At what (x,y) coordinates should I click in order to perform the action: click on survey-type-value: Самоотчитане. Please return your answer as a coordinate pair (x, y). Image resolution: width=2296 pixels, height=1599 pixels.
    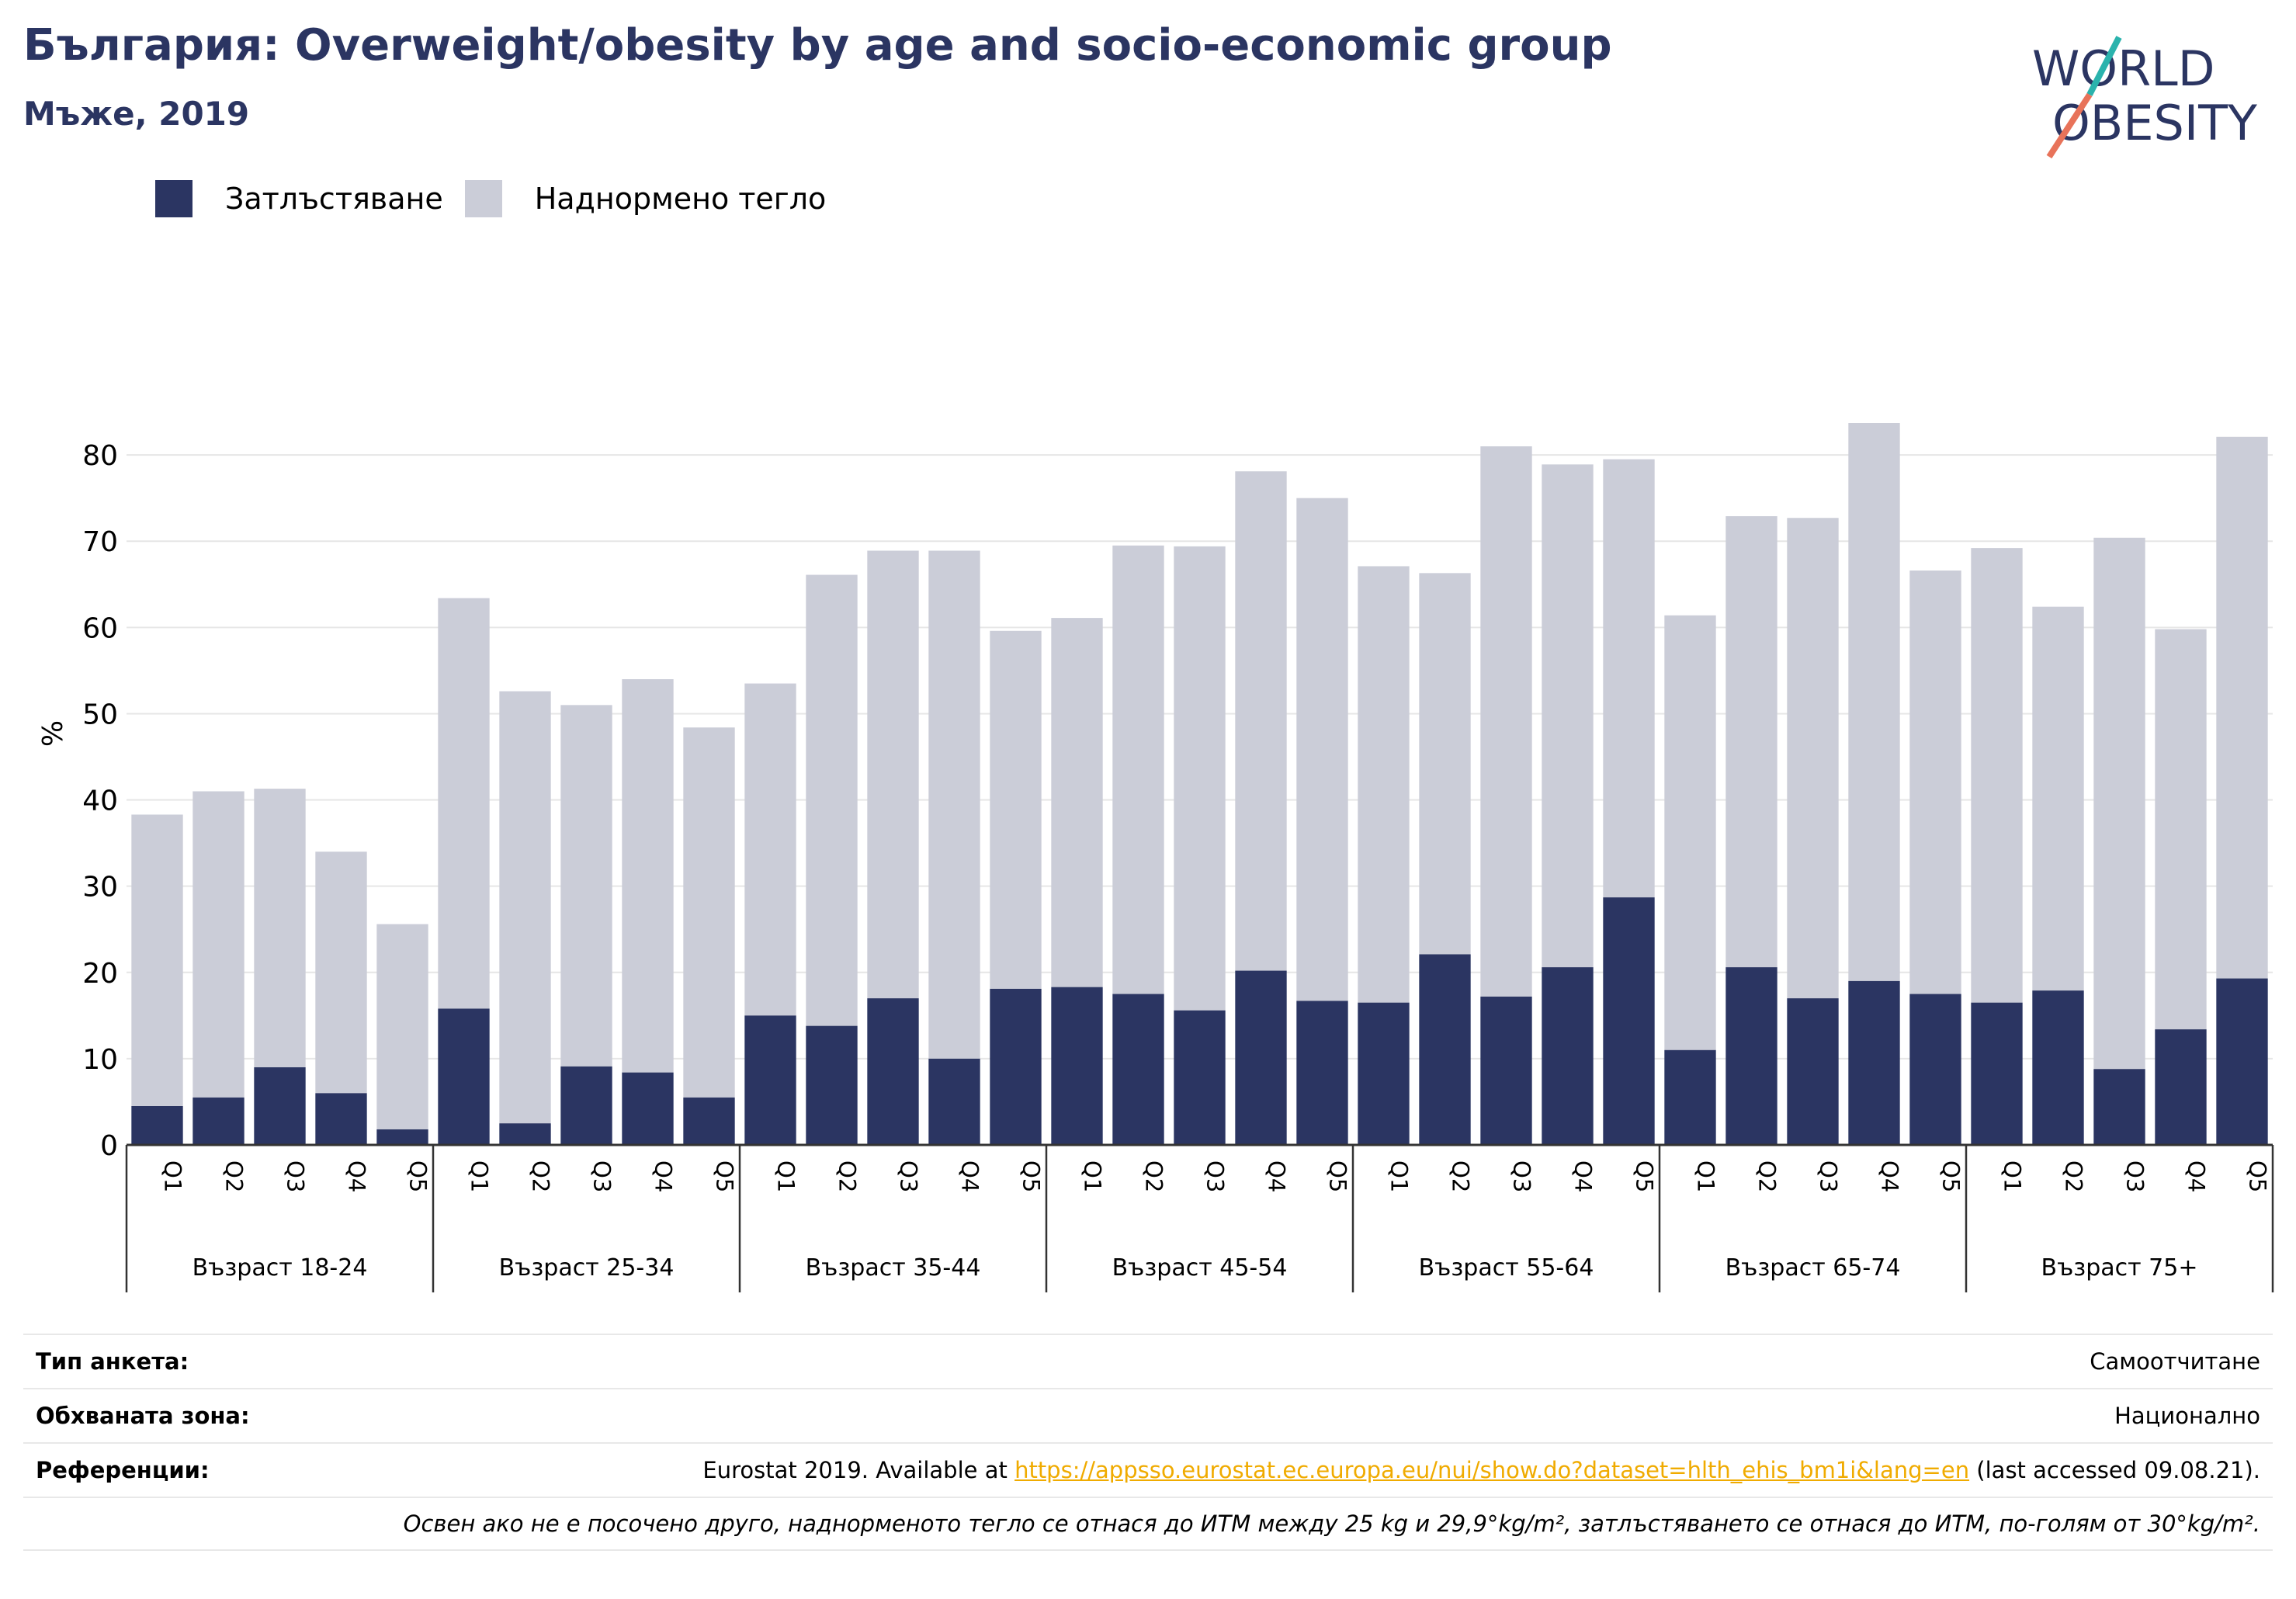
    Looking at the image, I should click on (2175, 1361).